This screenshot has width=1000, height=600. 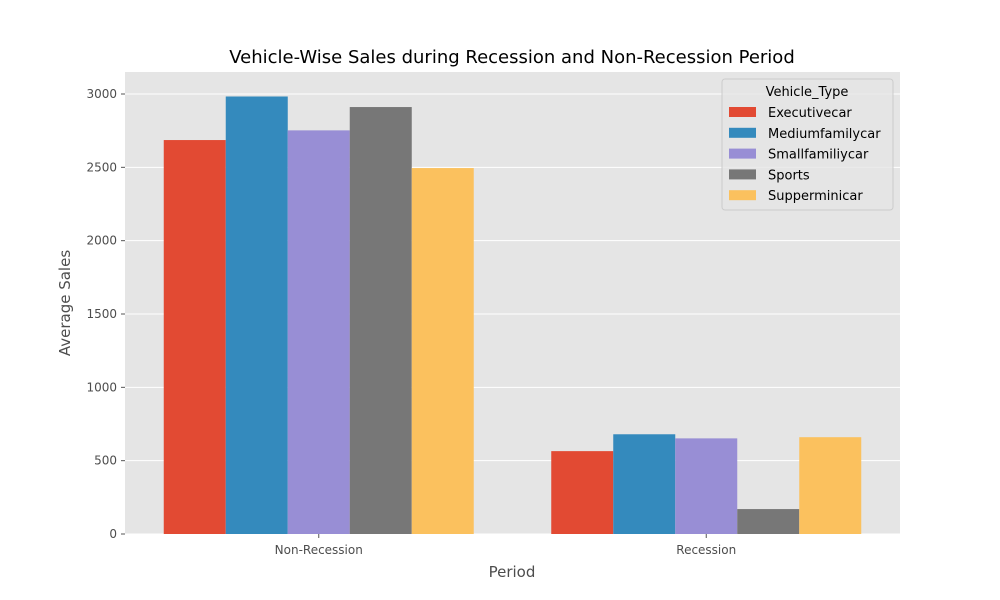 What do you see at coordinates (706, 550) in the screenshot?
I see `x-tick-label: Recession` at bounding box center [706, 550].